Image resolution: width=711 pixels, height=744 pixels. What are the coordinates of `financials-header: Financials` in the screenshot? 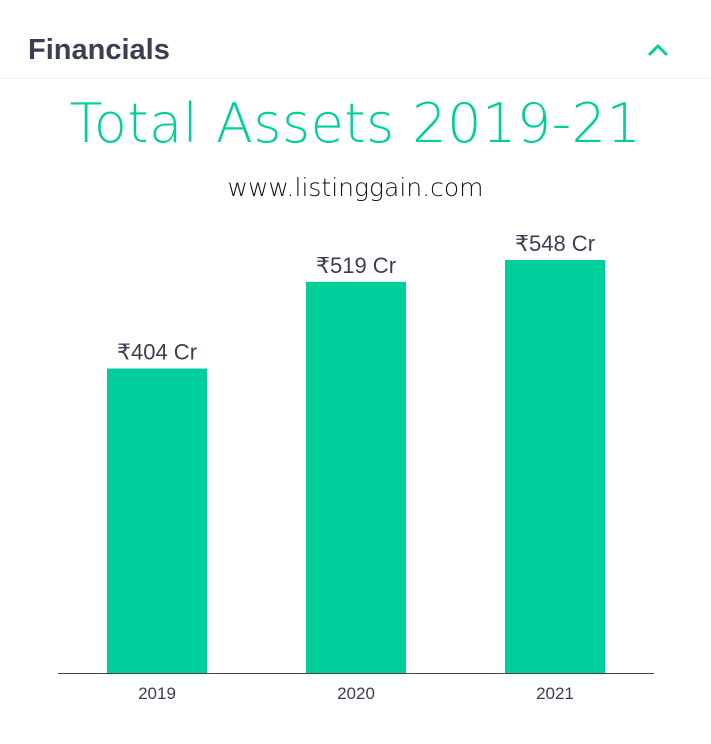 It's located at (355, 39).